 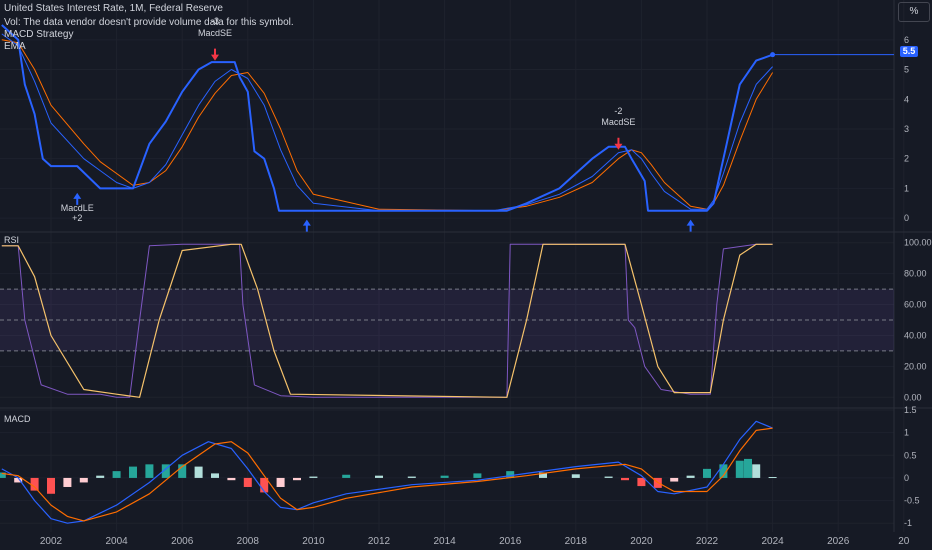 What do you see at coordinates (641, 541) in the screenshot?
I see `x-tick-label: 2020` at bounding box center [641, 541].